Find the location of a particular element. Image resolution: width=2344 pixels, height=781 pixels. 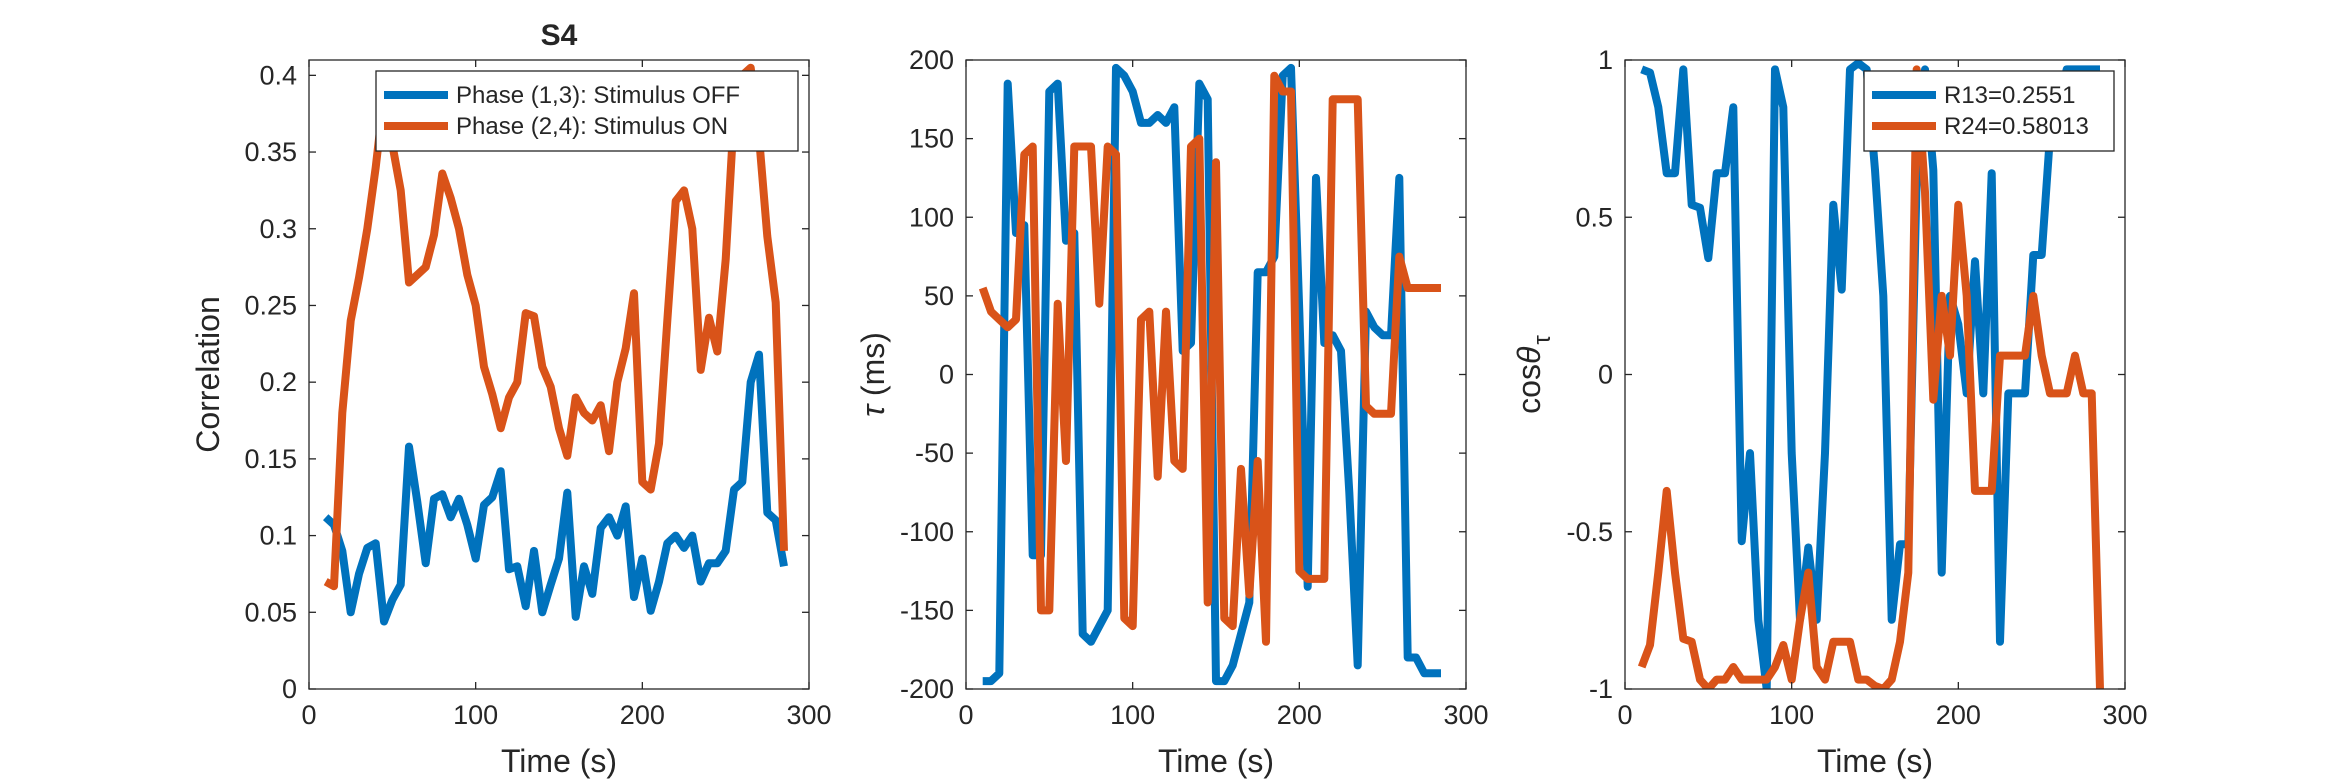

y-tick-label: 150 is located at coordinates (931, 139).